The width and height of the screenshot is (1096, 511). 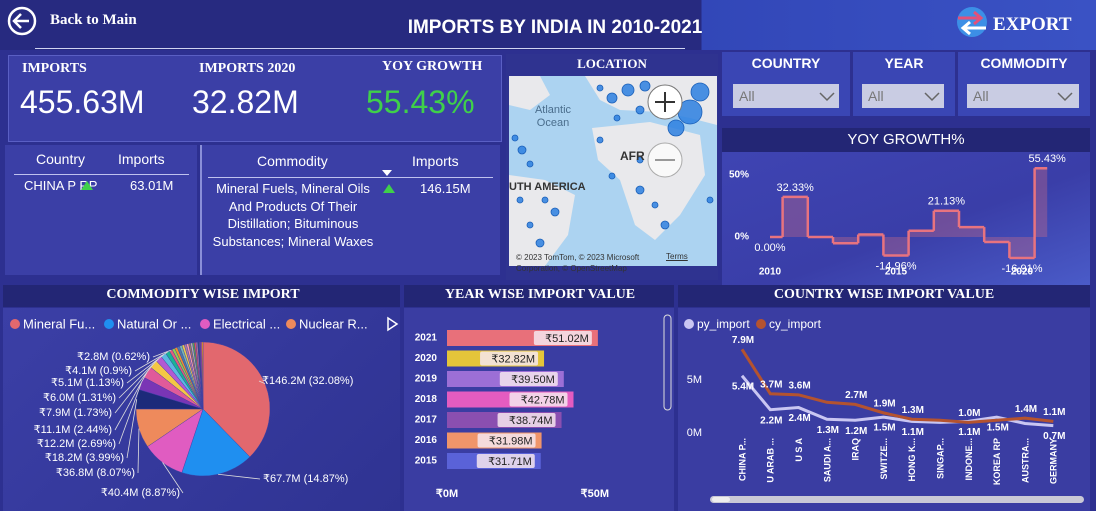 What do you see at coordinates (771, 384) in the screenshot?
I see `data-label: 3.7M` at bounding box center [771, 384].